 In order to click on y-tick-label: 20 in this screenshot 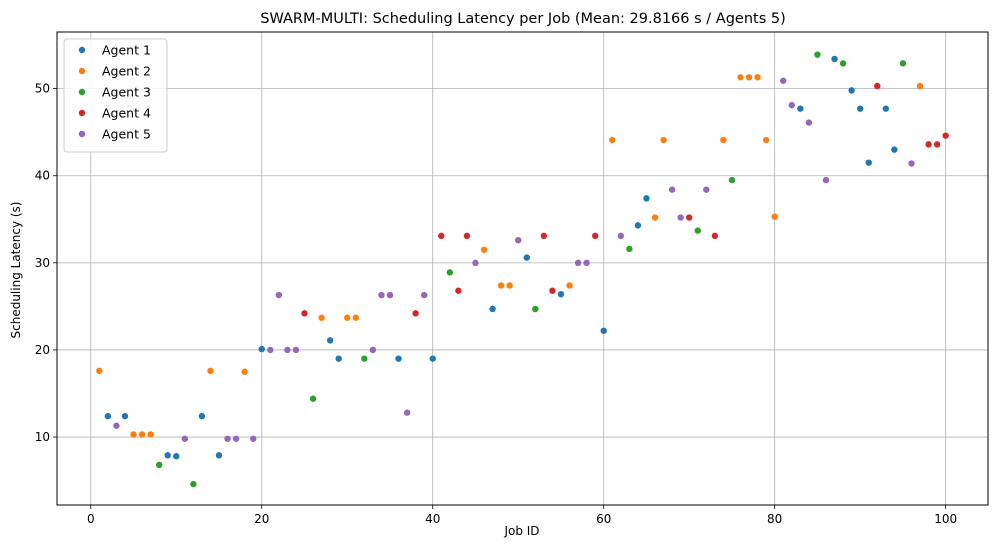, I will do `click(42, 350)`.